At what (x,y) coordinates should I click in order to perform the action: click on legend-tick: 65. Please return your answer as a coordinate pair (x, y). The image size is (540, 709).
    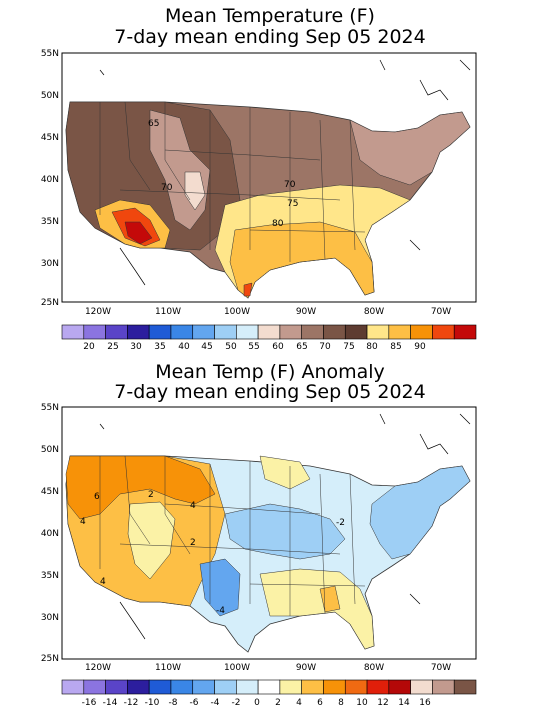
    Looking at the image, I should click on (301, 347).